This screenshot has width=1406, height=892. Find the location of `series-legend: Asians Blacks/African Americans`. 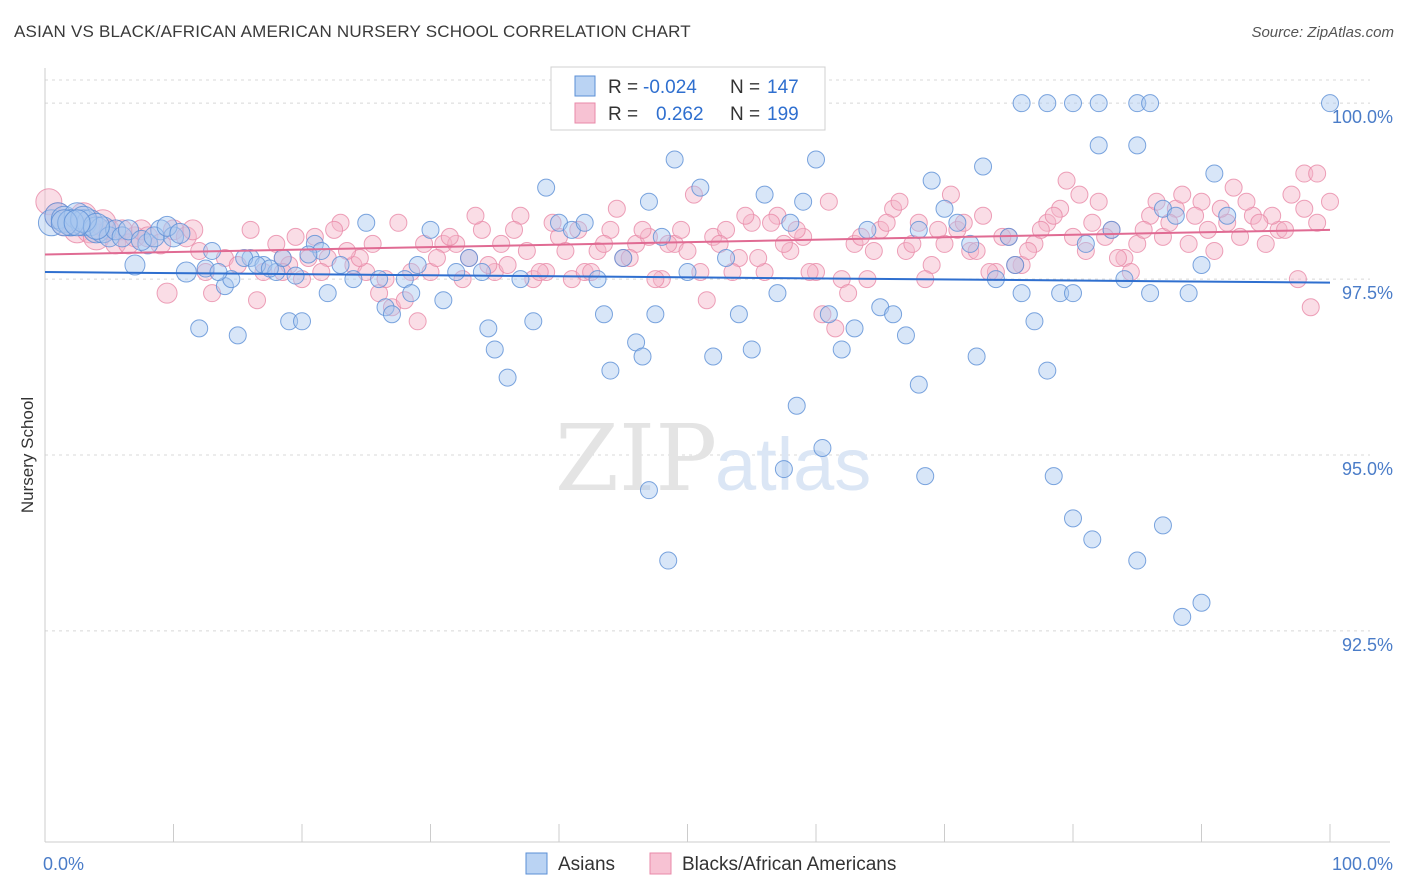

series-legend: Asians Blacks/African Americans is located at coordinates (710, 863).